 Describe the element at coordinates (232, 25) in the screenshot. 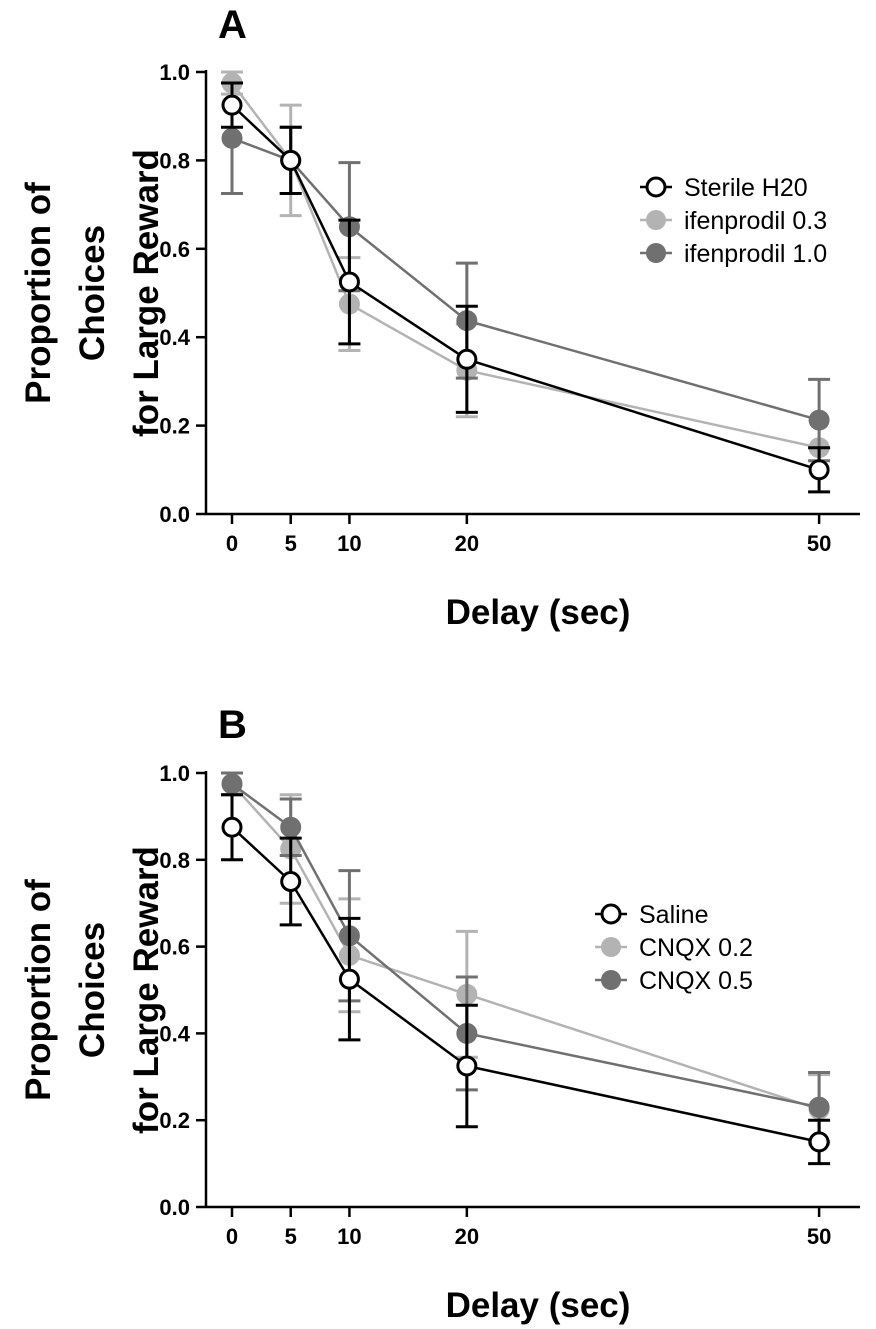

I see `panel-letter: A` at that location.